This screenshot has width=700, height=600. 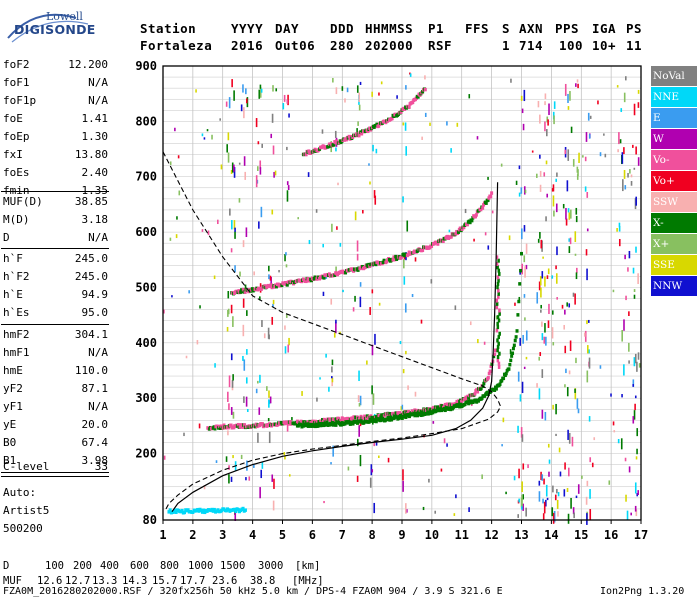 I want to click on footer-dist-value: 200, so click(x=82, y=566).